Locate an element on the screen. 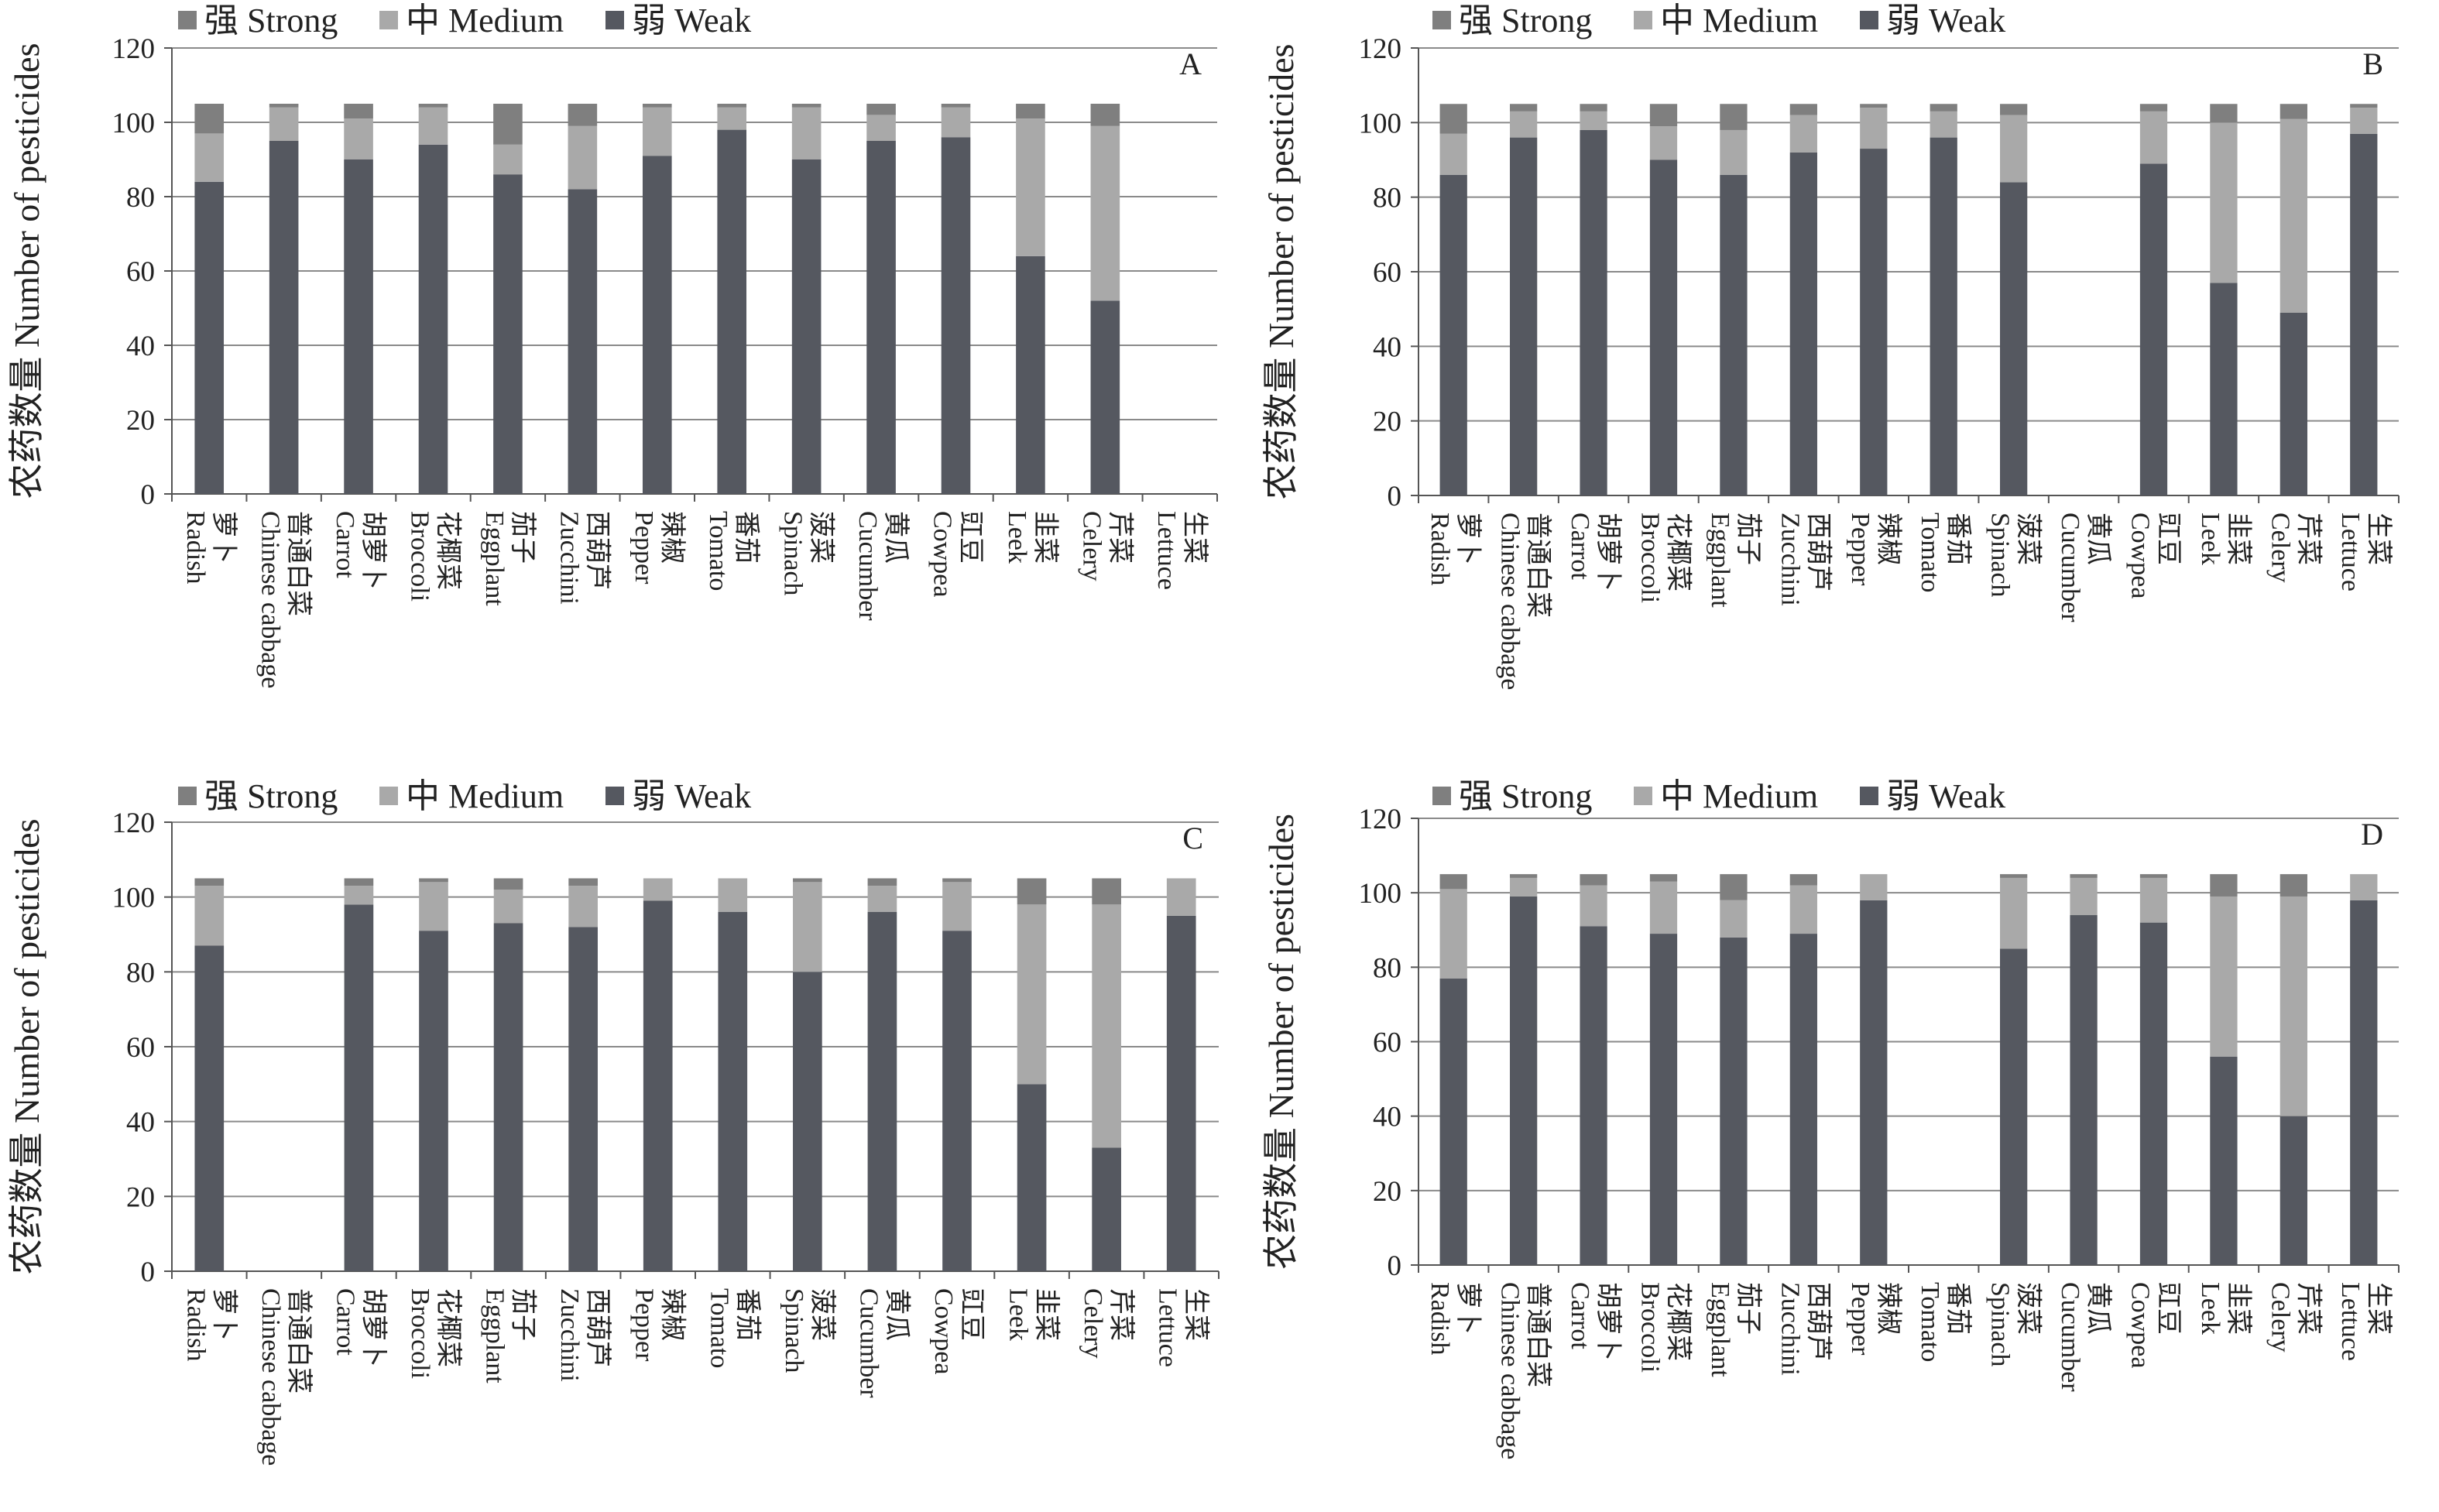 The image size is (2439, 1512). y-tick-label: 120 is located at coordinates (134, 49).